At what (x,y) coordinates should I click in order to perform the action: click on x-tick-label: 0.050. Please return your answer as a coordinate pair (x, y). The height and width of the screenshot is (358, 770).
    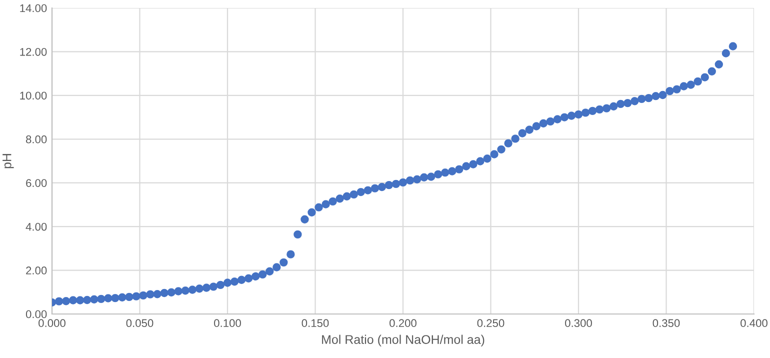
    Looking at the image, I should click on (140, 323).